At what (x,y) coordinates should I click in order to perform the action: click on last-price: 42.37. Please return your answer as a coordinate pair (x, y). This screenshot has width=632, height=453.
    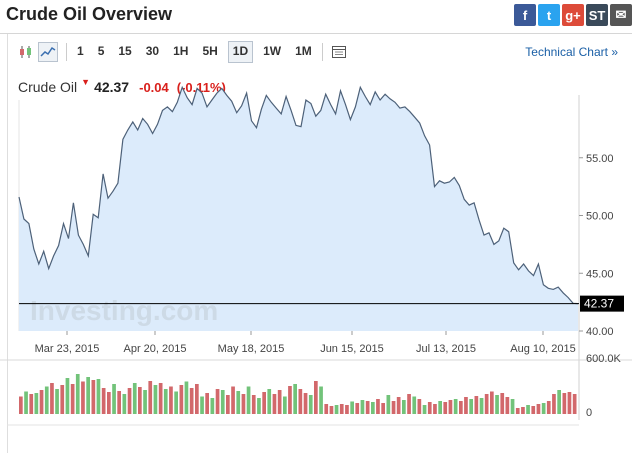
    Looking at the image, I should click on (112, 87).